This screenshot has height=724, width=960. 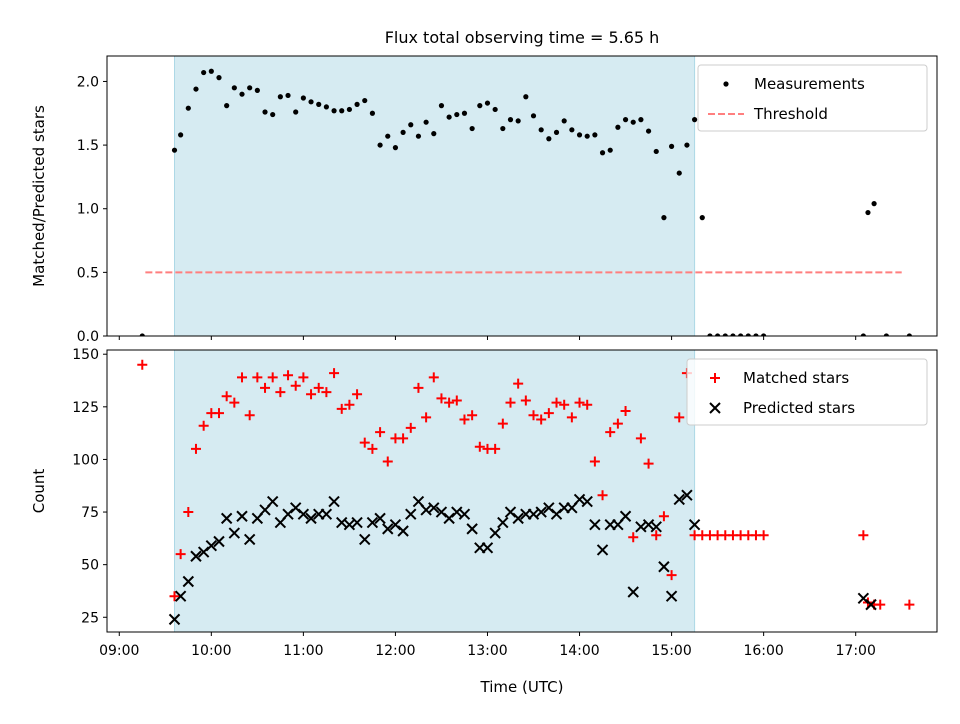 What do you see at coordinates (88, 82) in the screenshot?
I see `y-tick-label: 2.0` at bounding box center [88, 82].